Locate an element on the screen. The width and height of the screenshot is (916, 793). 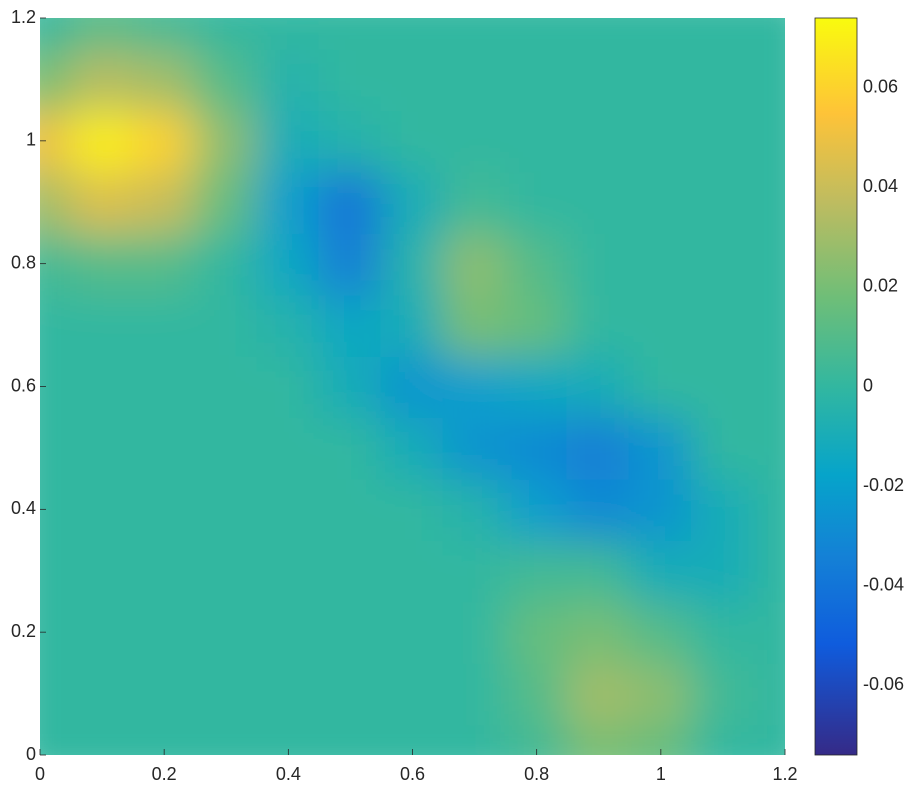
x-tick-label: 1.2 is located at coordinates (784, 774).